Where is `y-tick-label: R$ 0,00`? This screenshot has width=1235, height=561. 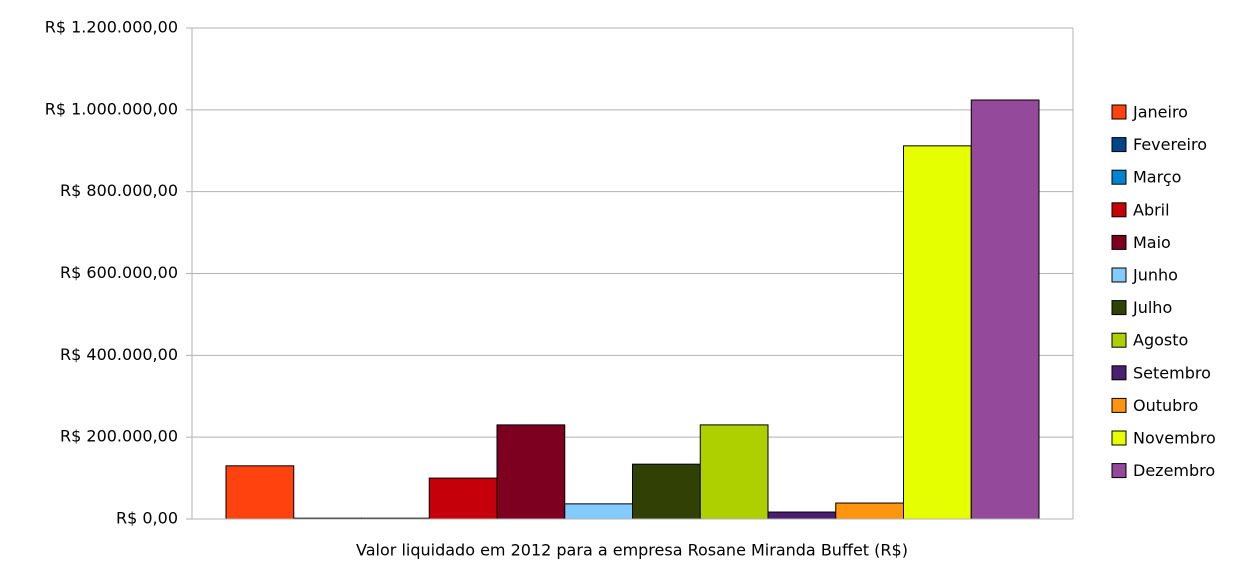 y-tick-label: R$ 0,00 is located at coordinates (147, 518).